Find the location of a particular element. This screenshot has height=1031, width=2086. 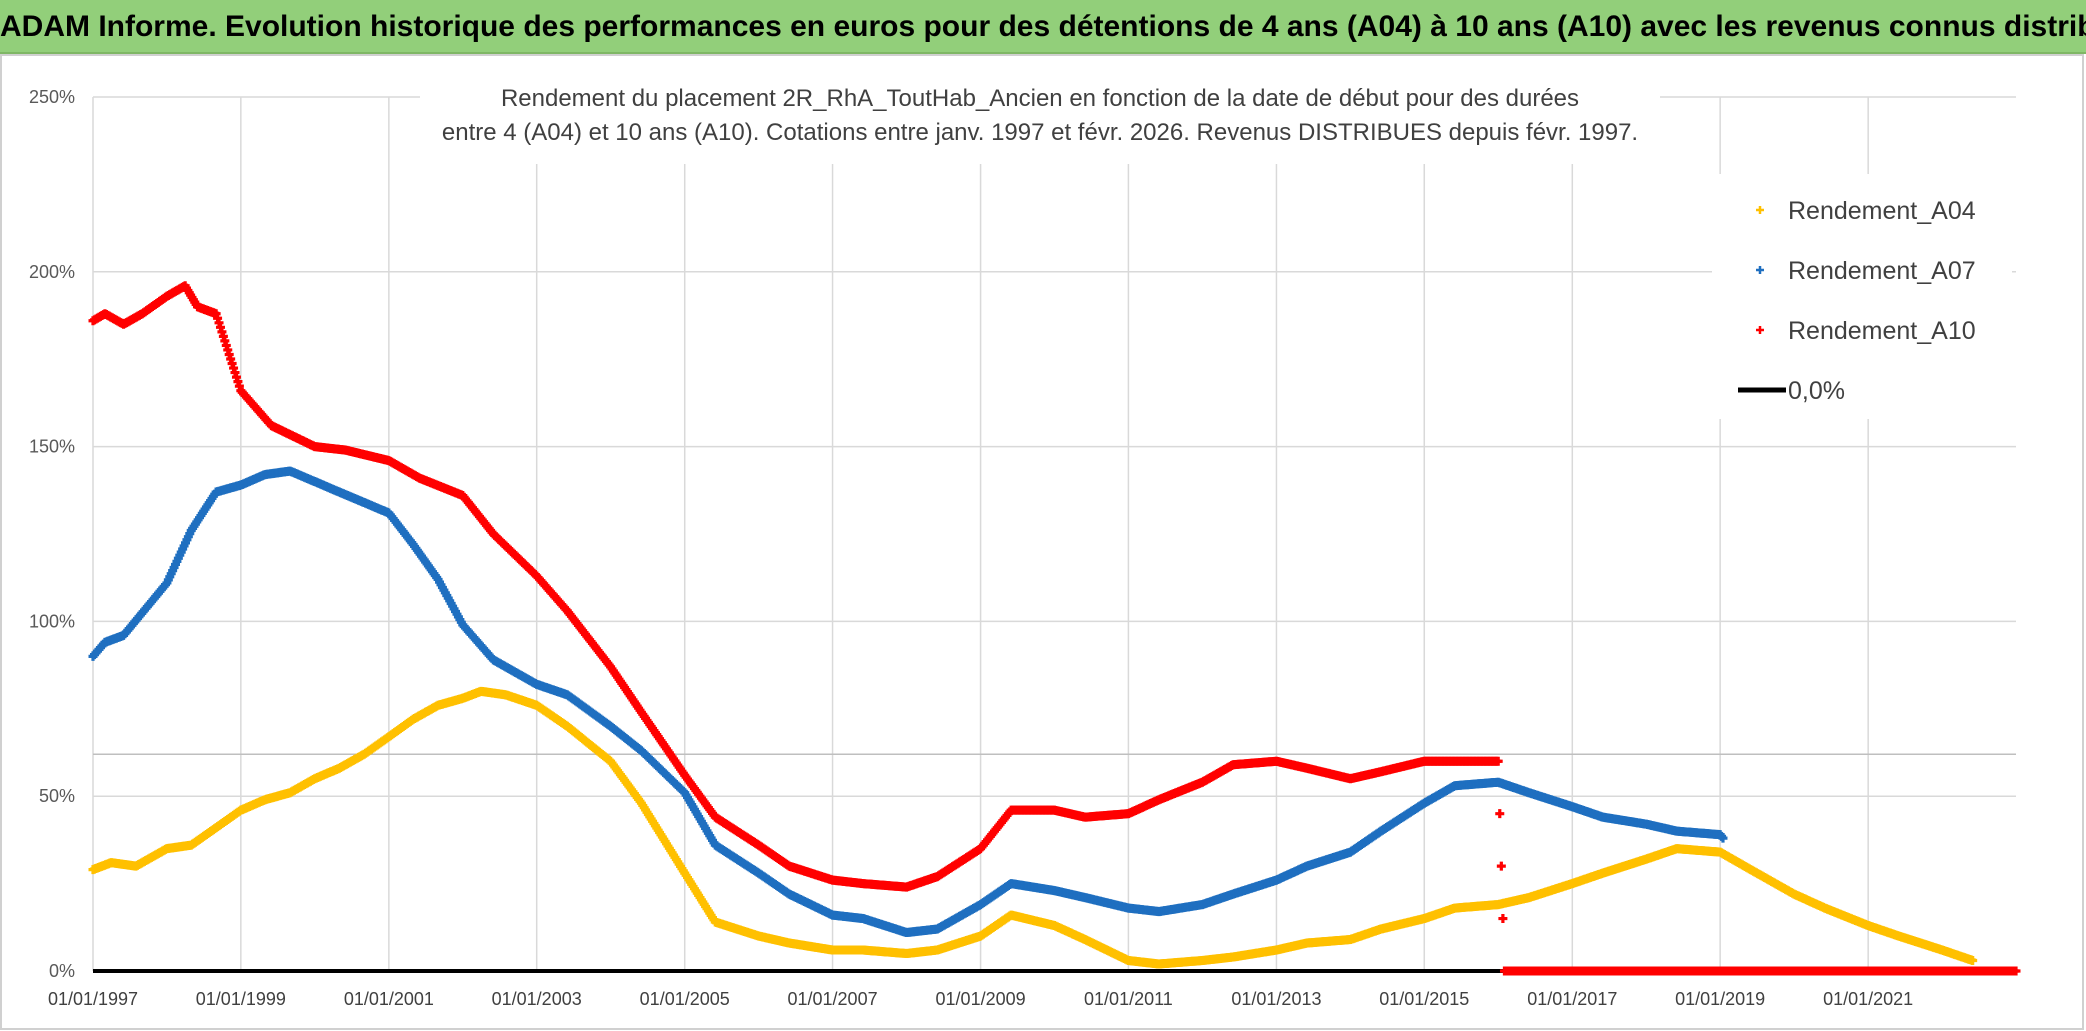

legend-label: Rendement_A04 is located at coordinates (1882, 211).